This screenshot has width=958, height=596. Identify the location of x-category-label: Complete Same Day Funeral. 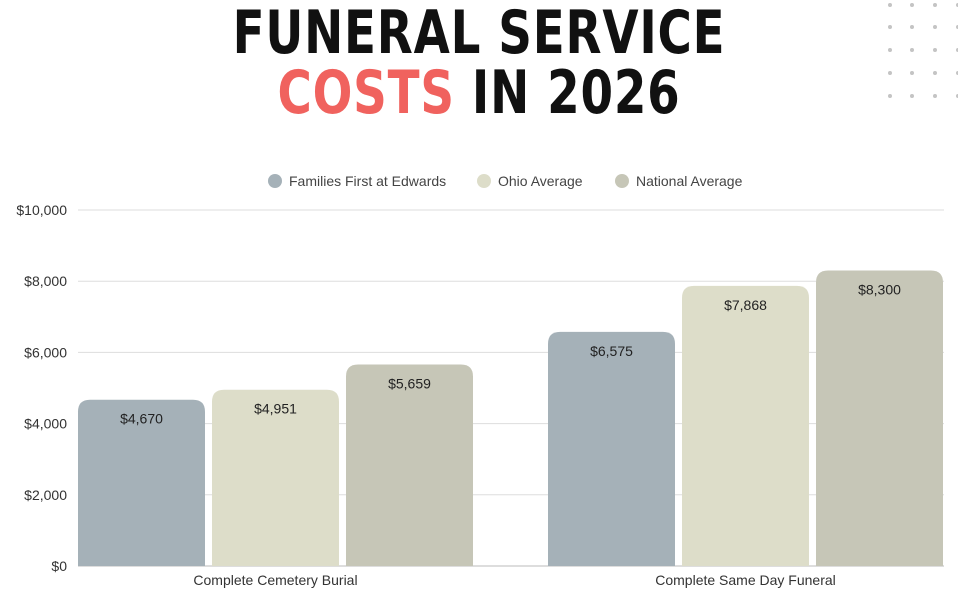
(745, 580).